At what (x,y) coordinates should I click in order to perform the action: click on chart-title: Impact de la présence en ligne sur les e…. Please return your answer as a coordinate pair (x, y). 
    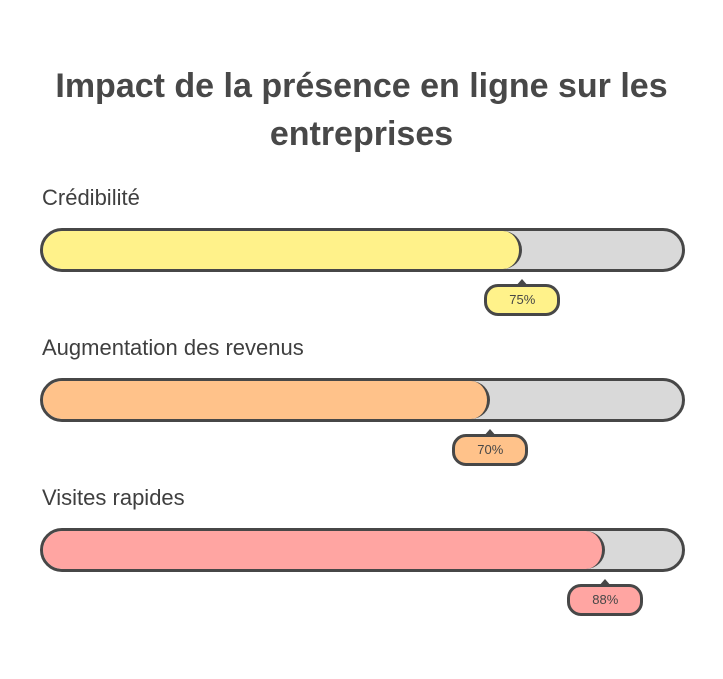
    Looking at the image, I should click on (361, 110).